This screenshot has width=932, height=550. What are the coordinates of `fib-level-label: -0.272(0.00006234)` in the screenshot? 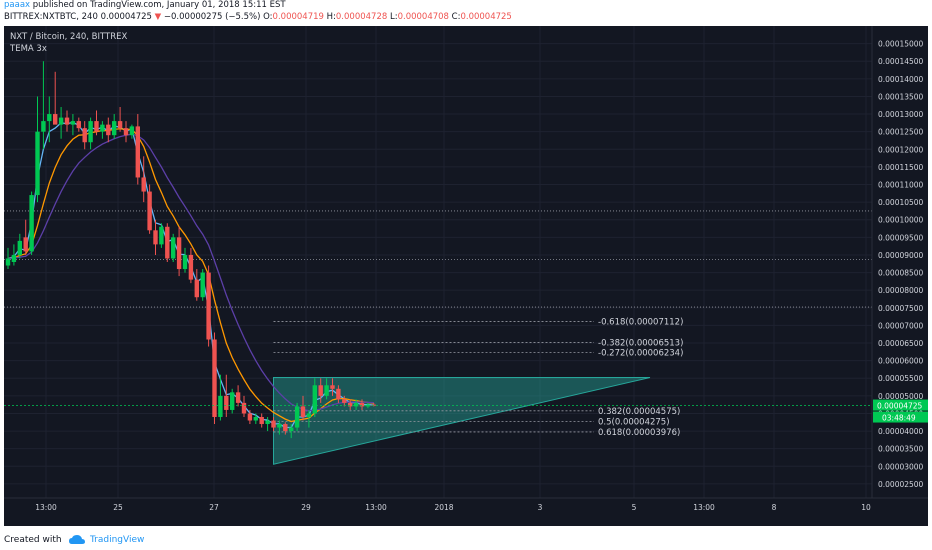 It's located at (640, 353).